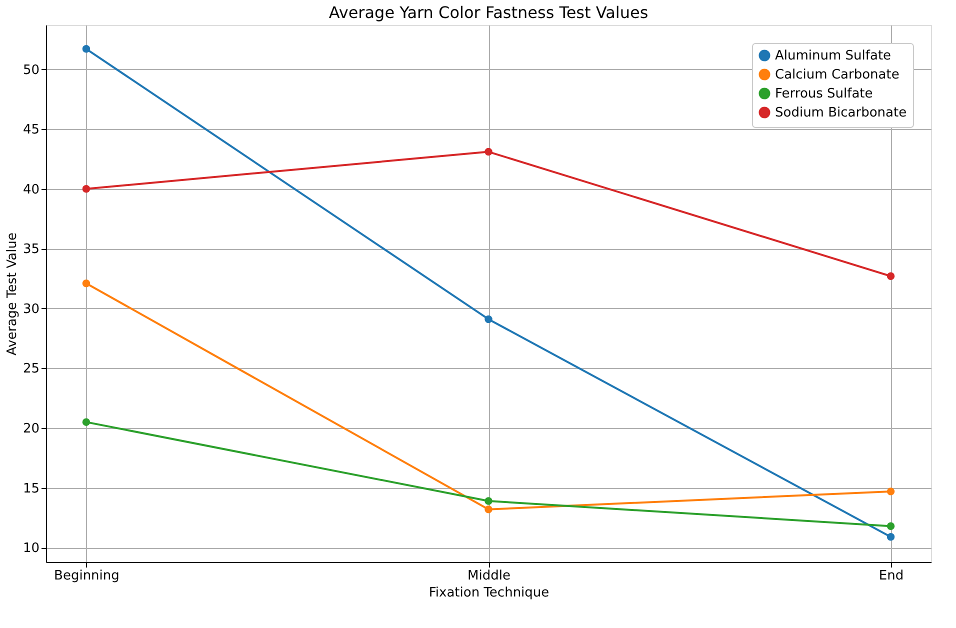 Image resolution: width=956 pixels, height=628 pixels. What do you see at coordinates (31, 369) in the screenshot?
I see `y-tick-label: 25` at bounding box center [31, 369].